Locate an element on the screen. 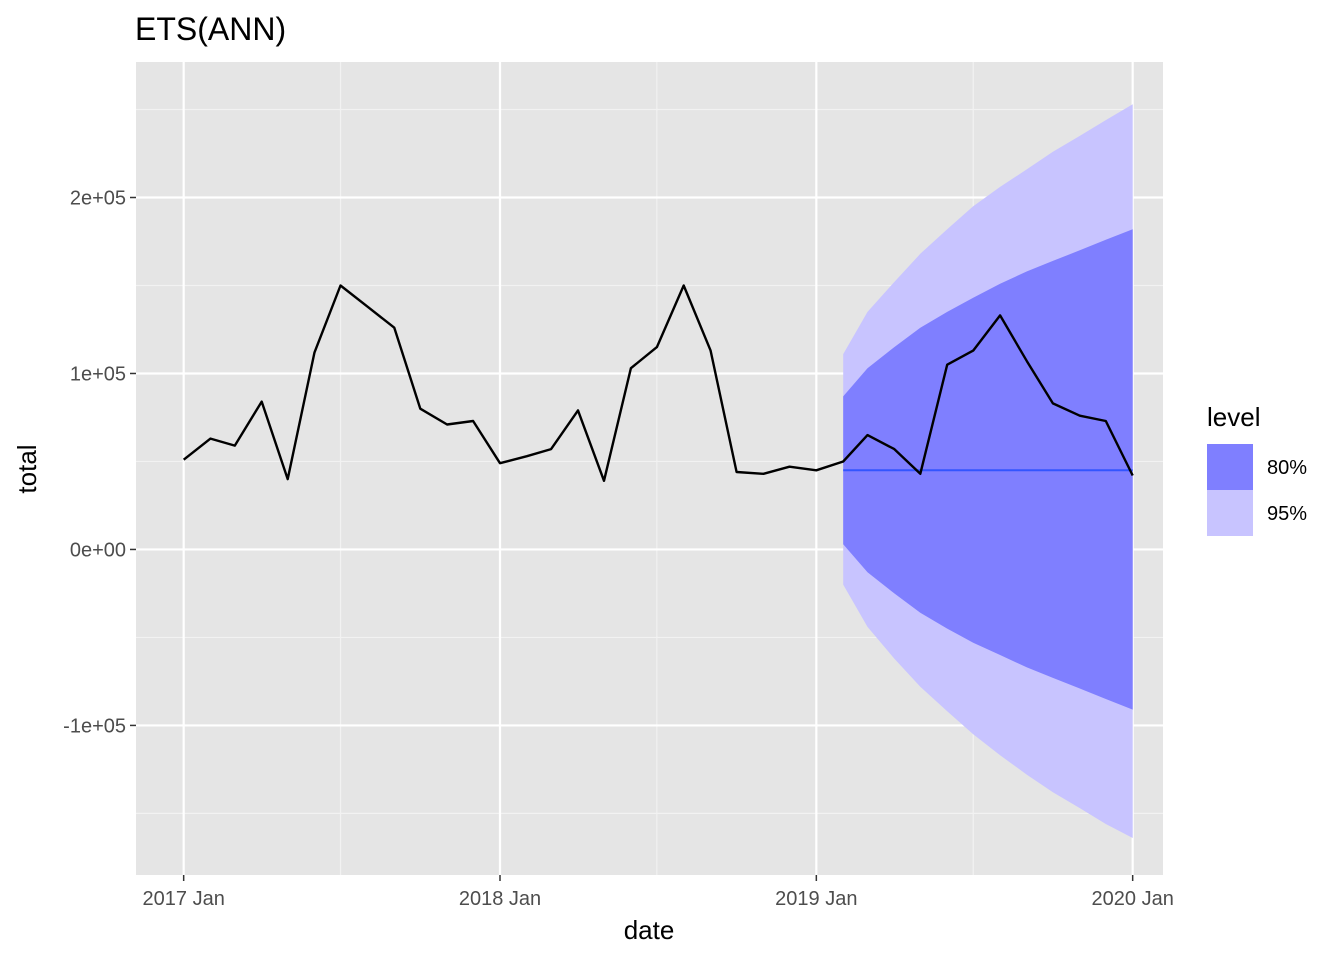 This screenshot has width=1344, height=960. x-tick-label: 2020 Jan is located at coordinates (1133, 899).